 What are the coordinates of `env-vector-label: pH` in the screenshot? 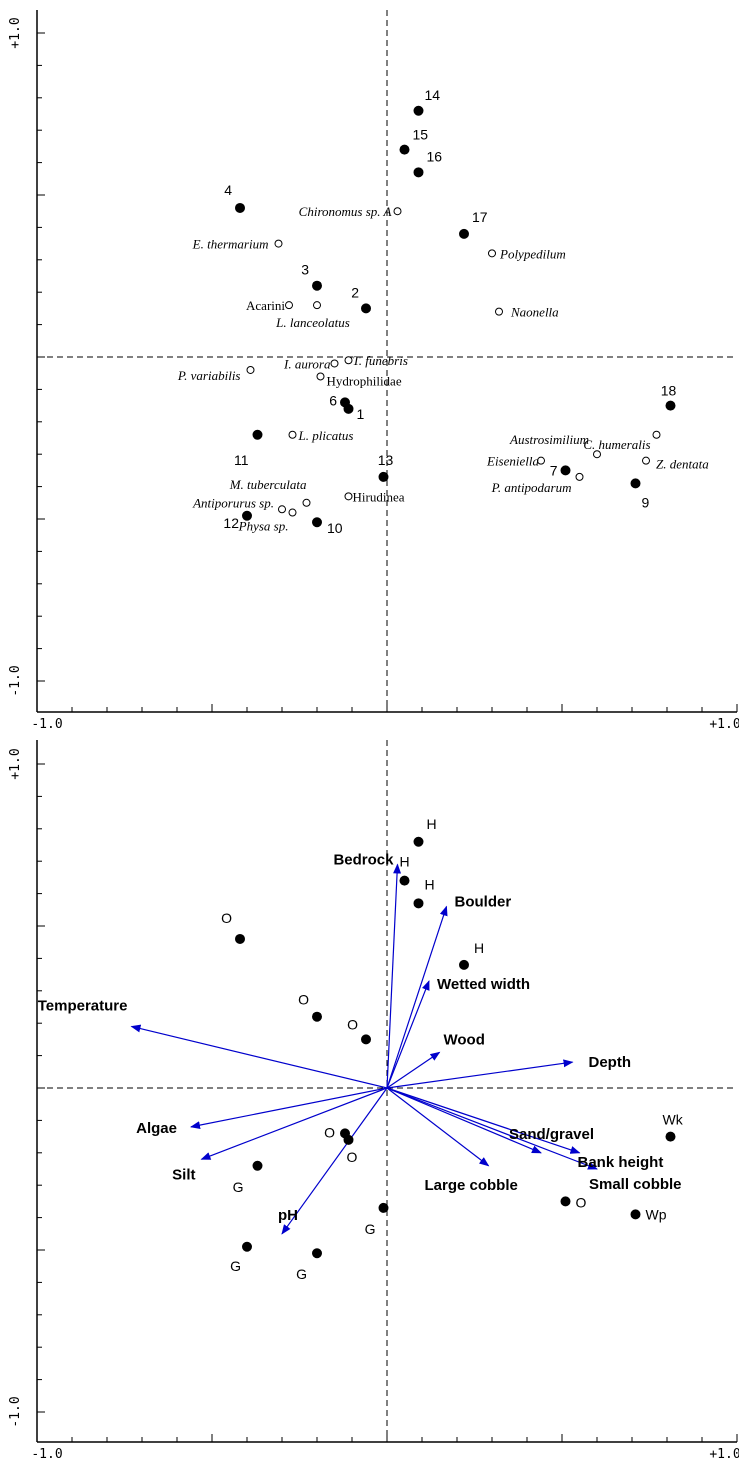 It's located at (288, 1215).